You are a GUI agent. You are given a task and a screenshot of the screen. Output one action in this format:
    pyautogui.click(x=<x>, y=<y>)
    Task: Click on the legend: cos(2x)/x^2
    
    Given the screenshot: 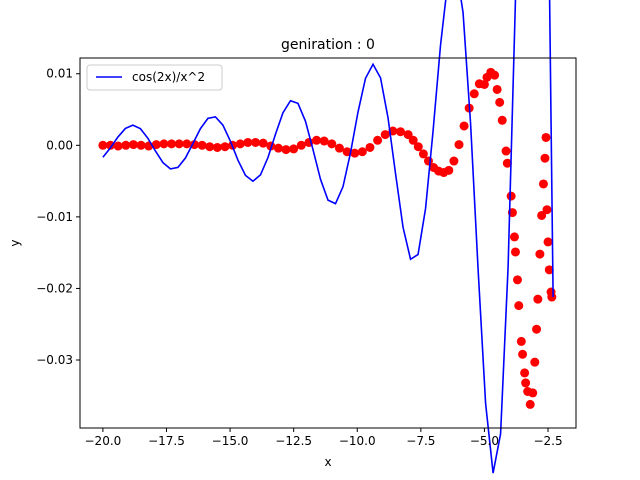 What is the action you would take?
    pyautogui.click(x=154, y=77)
    